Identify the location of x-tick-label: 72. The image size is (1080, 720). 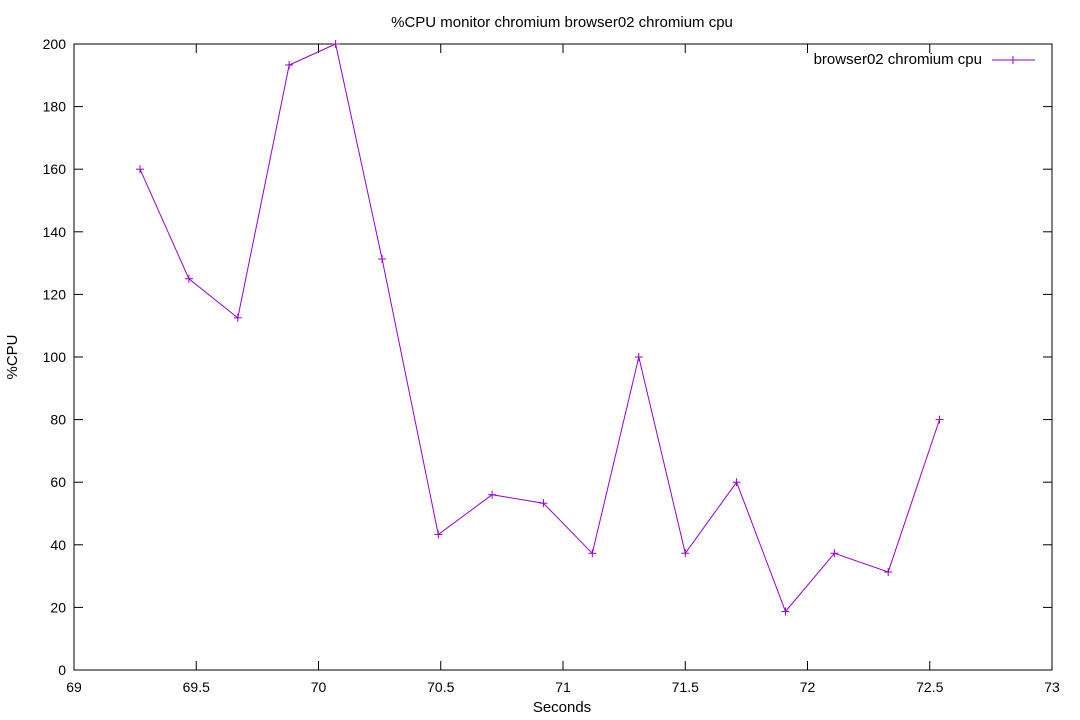
(808, 687).